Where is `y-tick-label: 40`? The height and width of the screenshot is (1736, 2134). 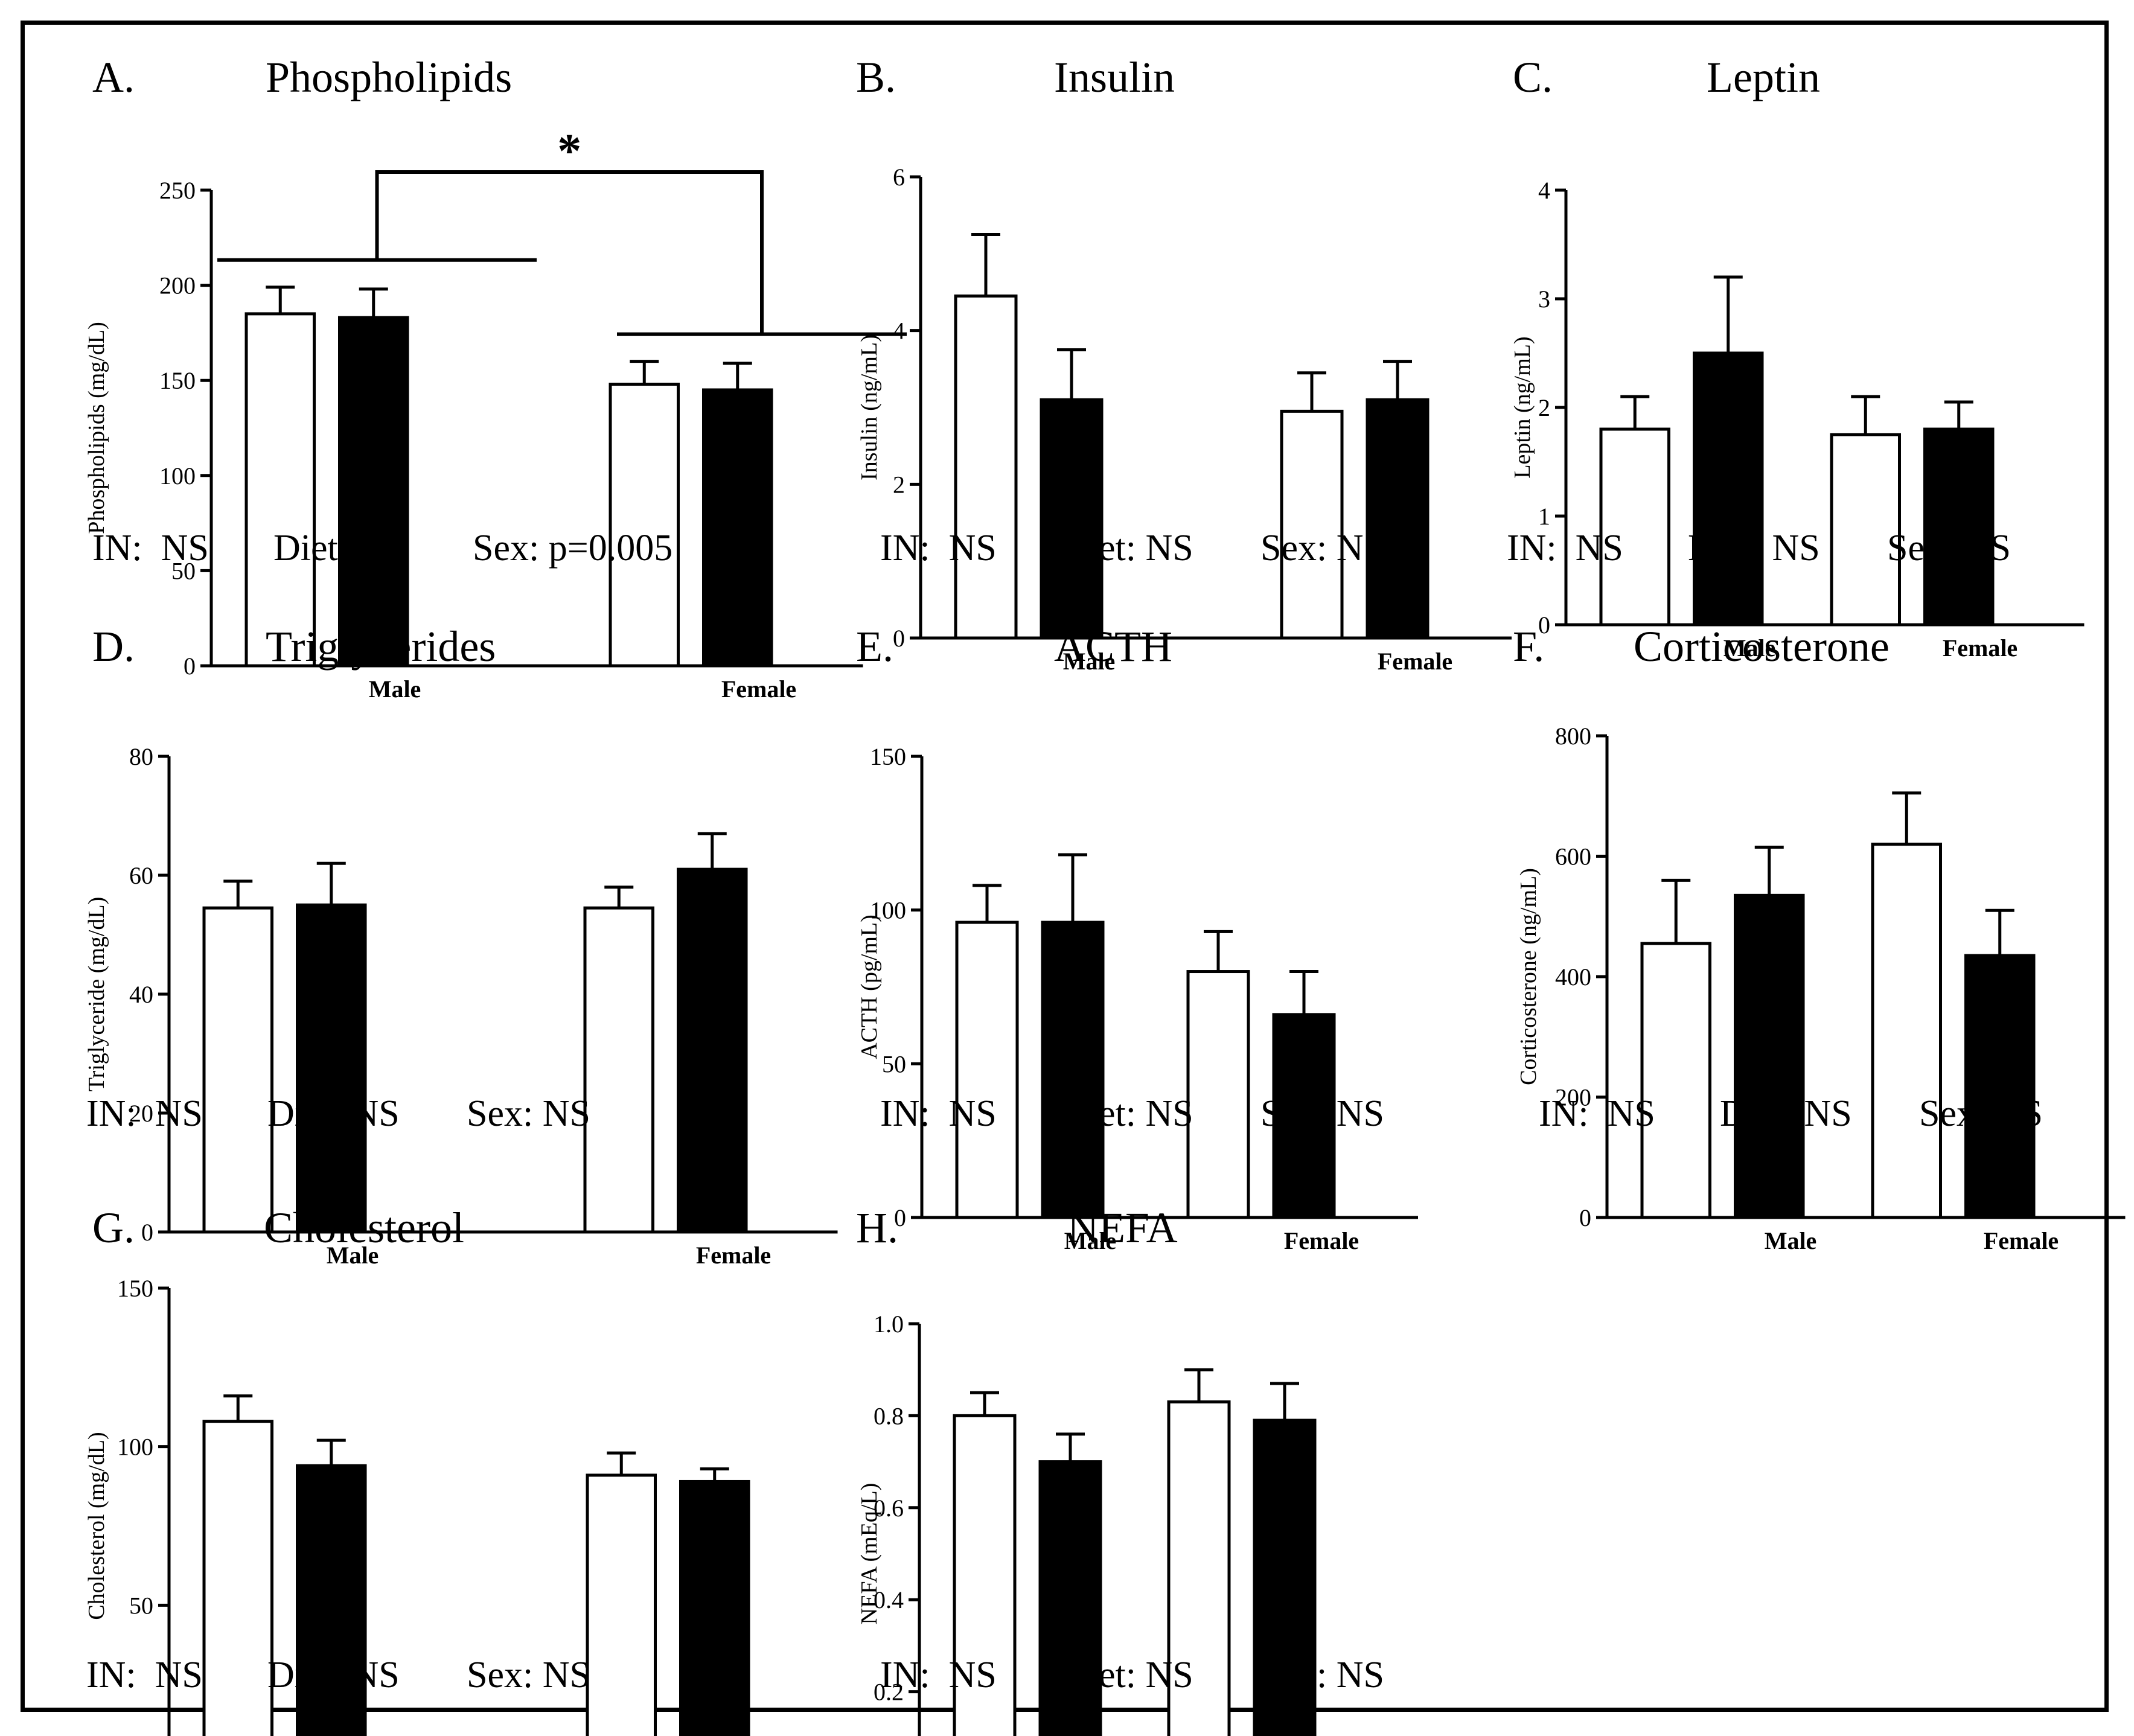
y-tick-label: 40 is located at coordinates (141, 994).